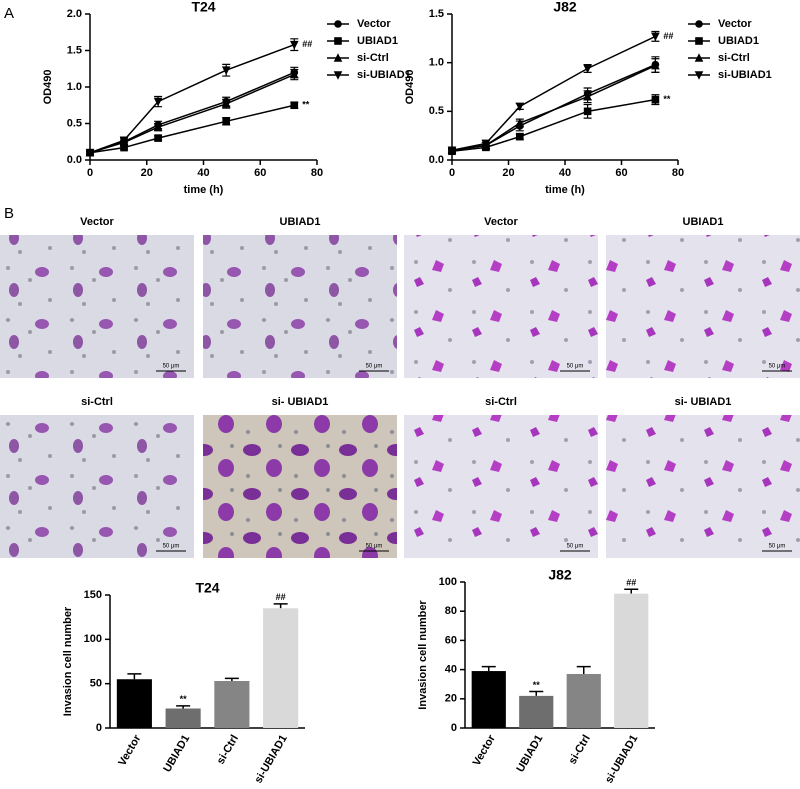  What do you see at coordinates (451, 670) in the screenshot?
I see `y-tick-label: 40` at bounding box center [451, 670].